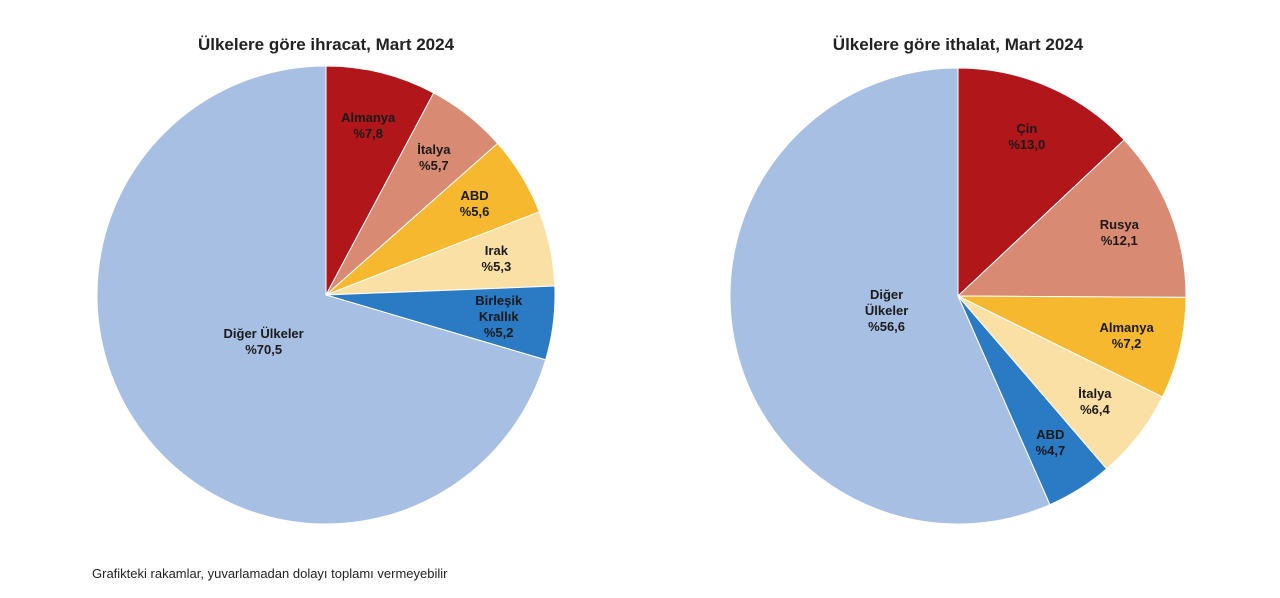  What do you see at coordinates (1119, 224) in the screenshot?
I see `slice-category: Rusya` at bounding box center [1119, 224].